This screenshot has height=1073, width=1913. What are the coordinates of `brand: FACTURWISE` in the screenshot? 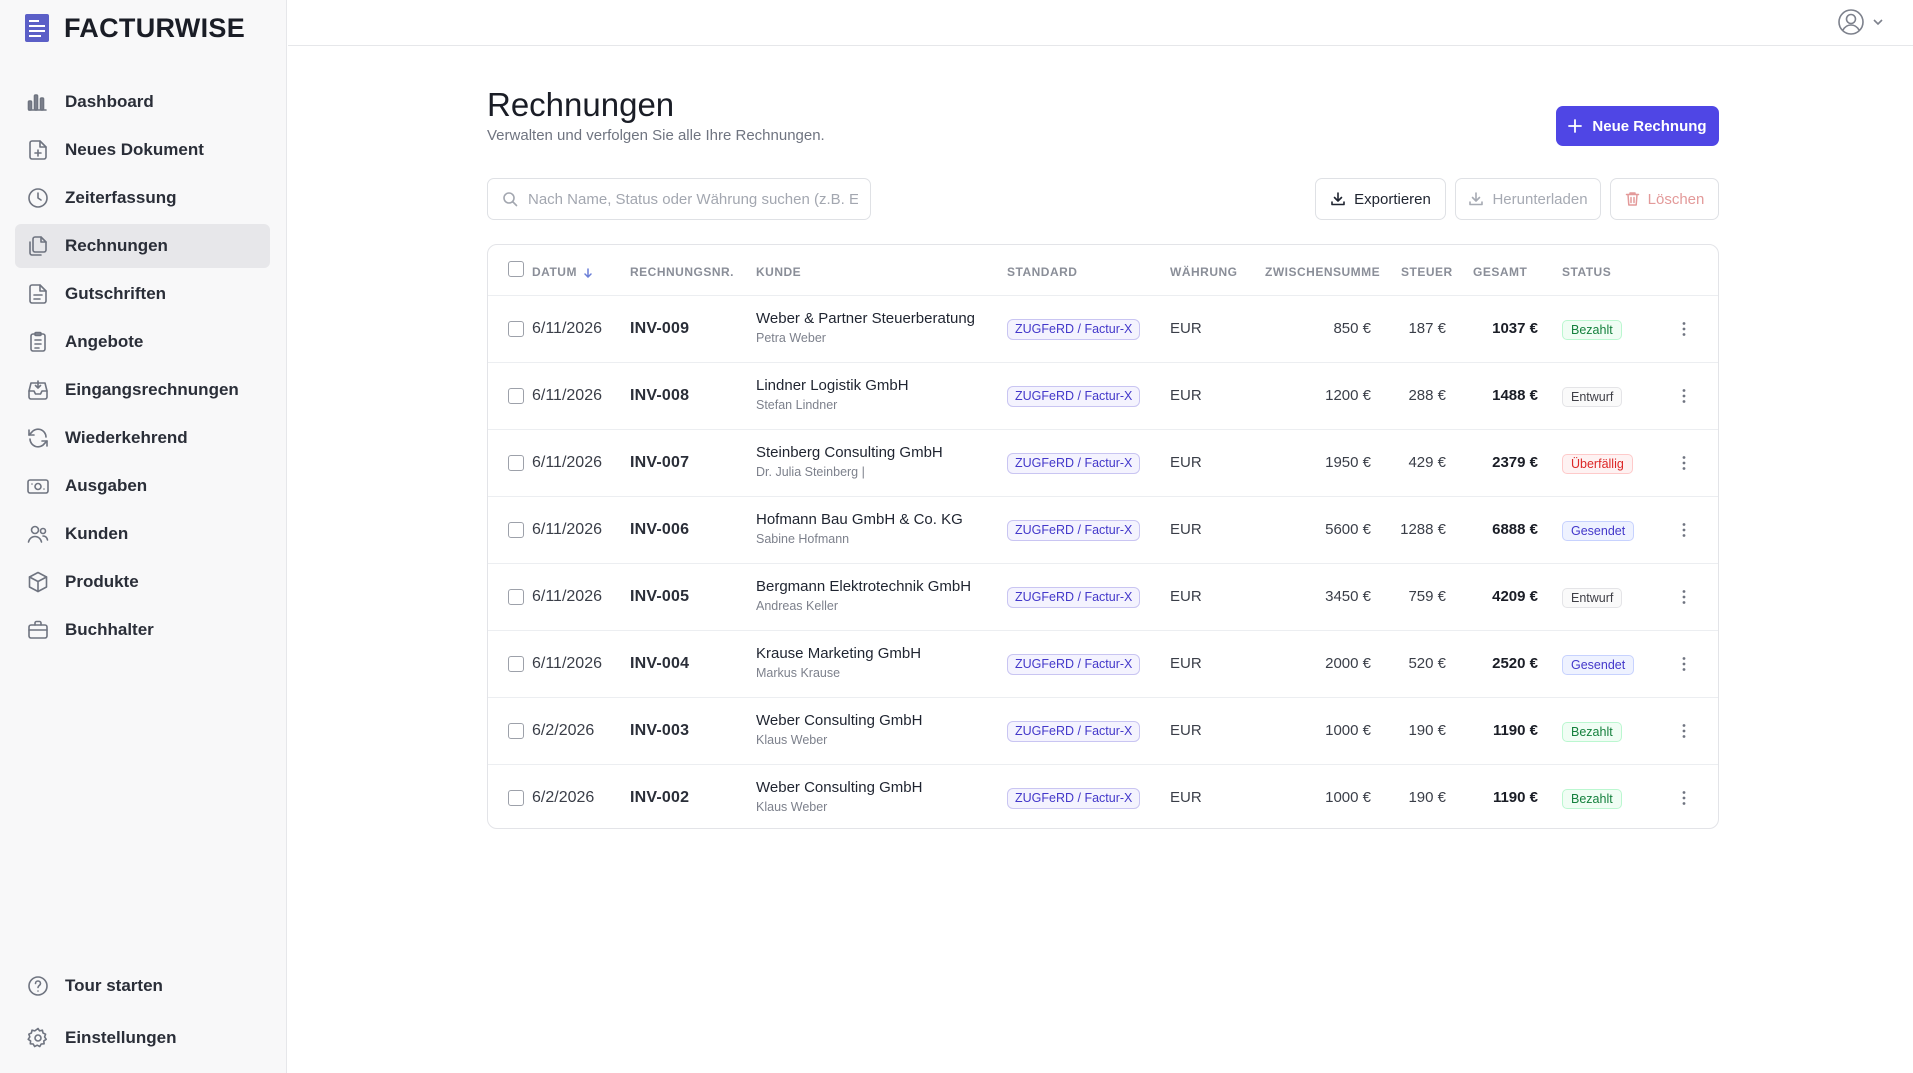 It's located at (134, 28).